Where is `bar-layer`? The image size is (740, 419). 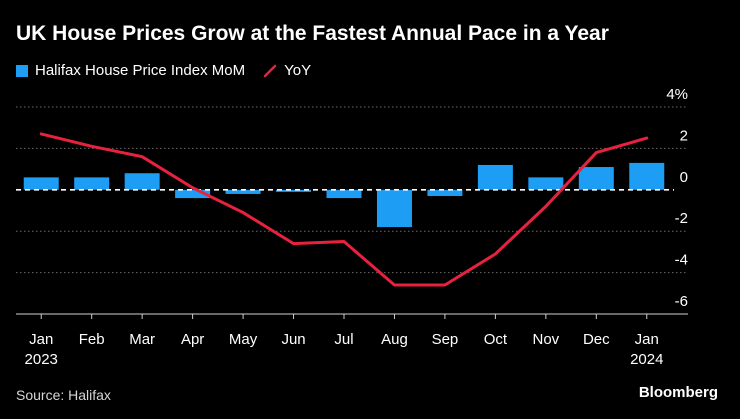
bar-layer is located at coordinates (344, 195).